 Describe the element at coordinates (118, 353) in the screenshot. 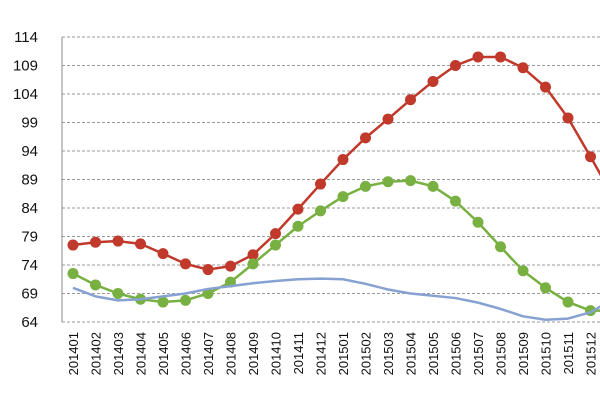

I see `x-tick-label: 201403` at that location.